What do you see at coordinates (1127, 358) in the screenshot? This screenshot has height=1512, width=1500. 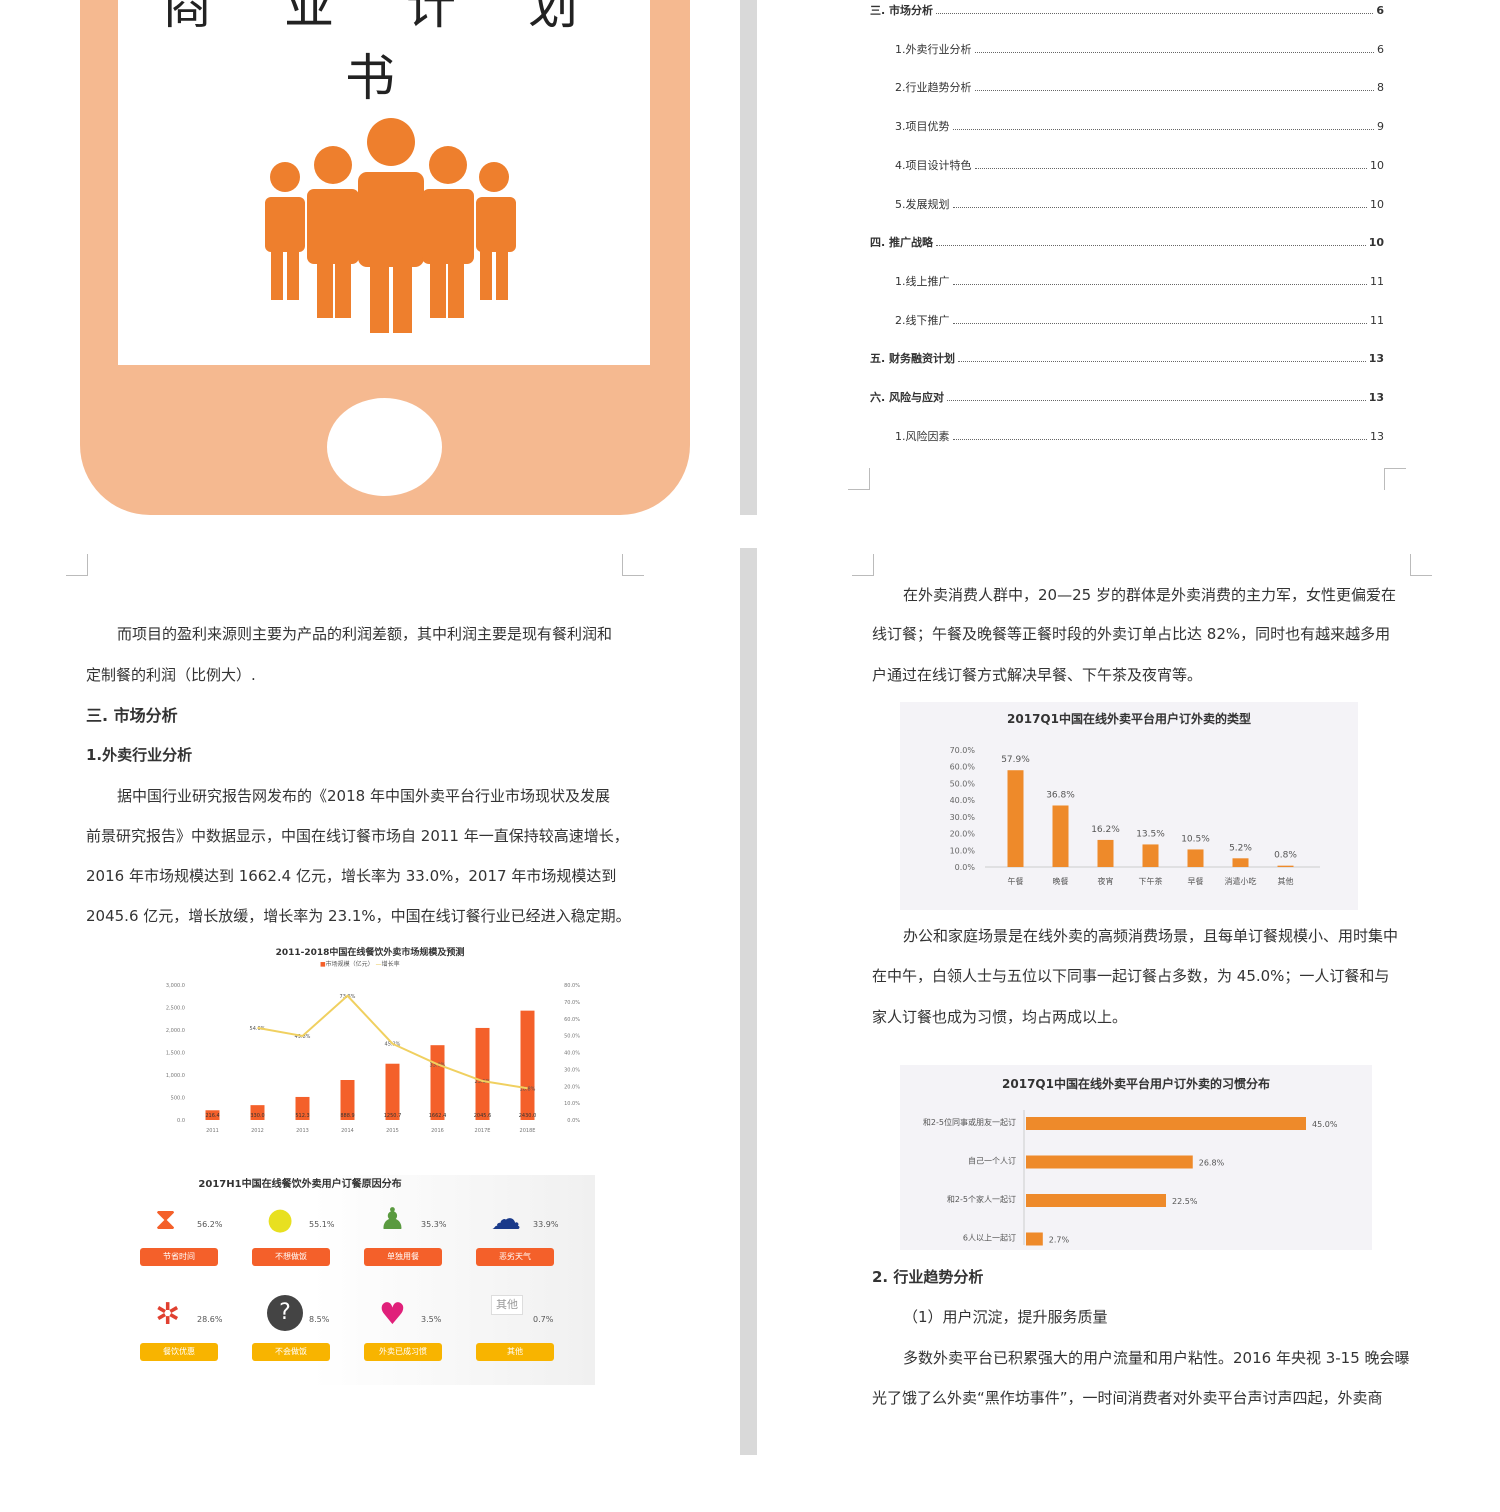 I see `toc-entry: 五. 财务融资计划 13` at bounding box center [1127, 358].